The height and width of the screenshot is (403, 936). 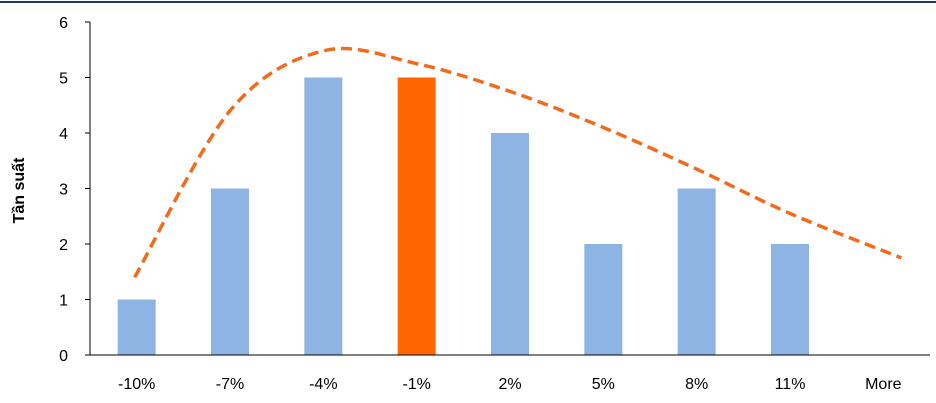 What do you see at coordinates (63, 245) in the screenshot?
I see `y-tick-label: 2` at bounding box center [63, 245].